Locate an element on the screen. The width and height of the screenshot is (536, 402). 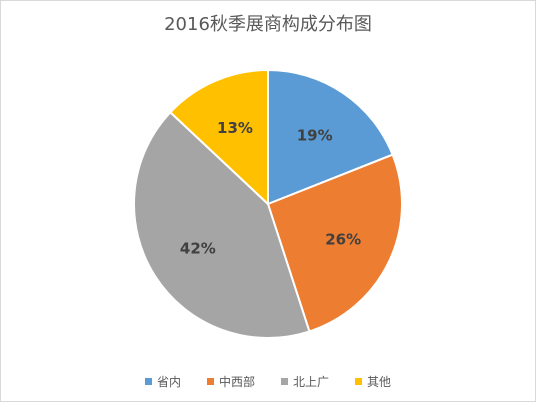
pie-slice-zhongxibu is located at coordinates (334, 243).